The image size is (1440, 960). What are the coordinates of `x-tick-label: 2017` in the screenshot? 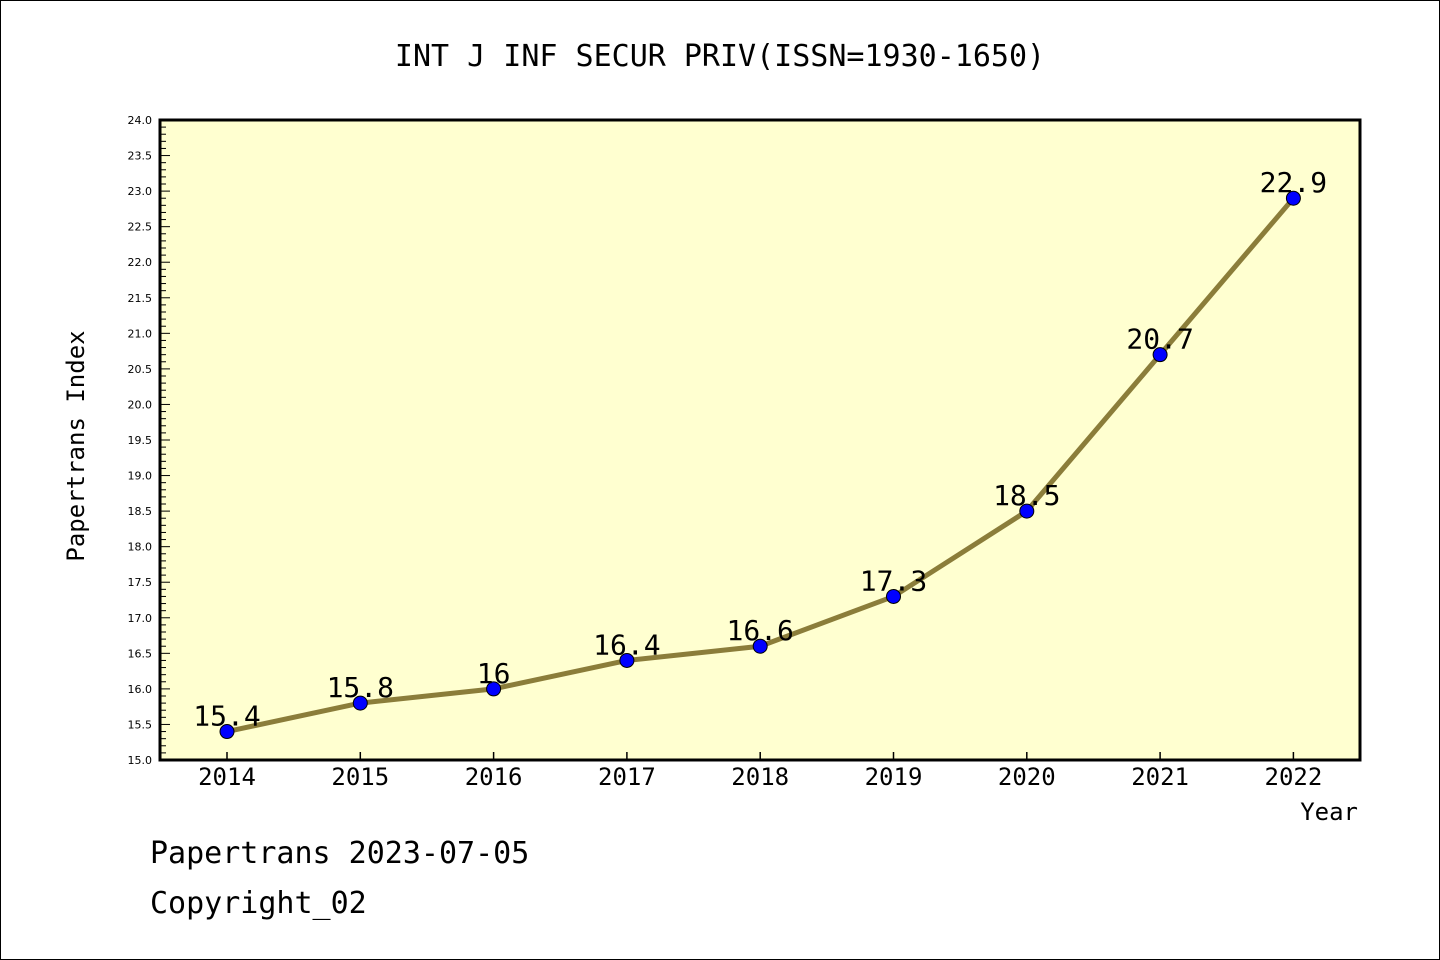 It's located at (627, 777).